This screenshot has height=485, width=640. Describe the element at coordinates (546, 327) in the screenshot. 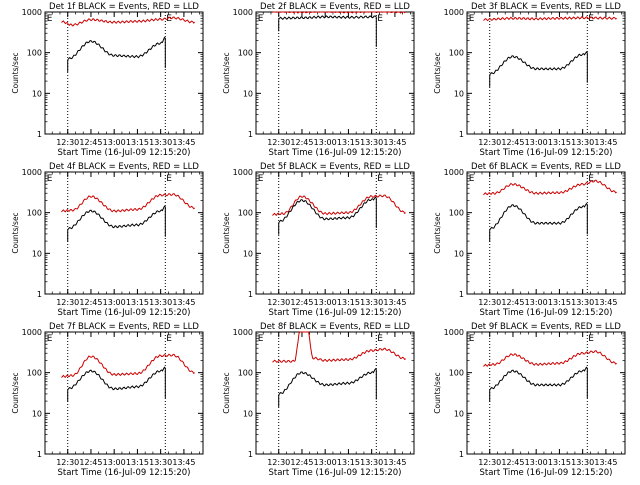

I see `chart-title: Det 9f BLACK = Events, RED = LLD` at that location.